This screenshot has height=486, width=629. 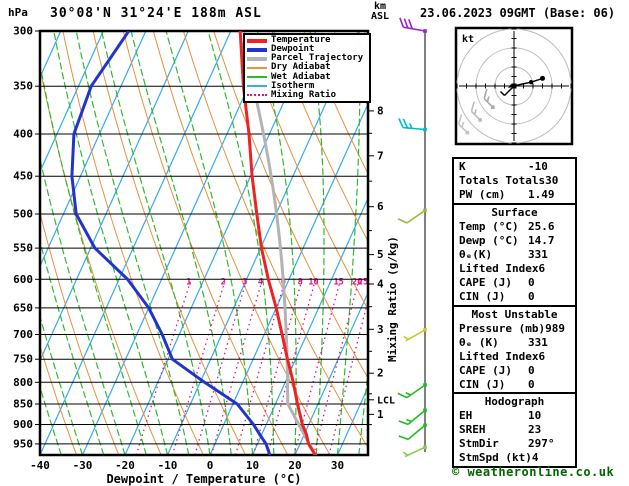 I want to click on stat-label: PW (cm), so click(x=482, y=194).